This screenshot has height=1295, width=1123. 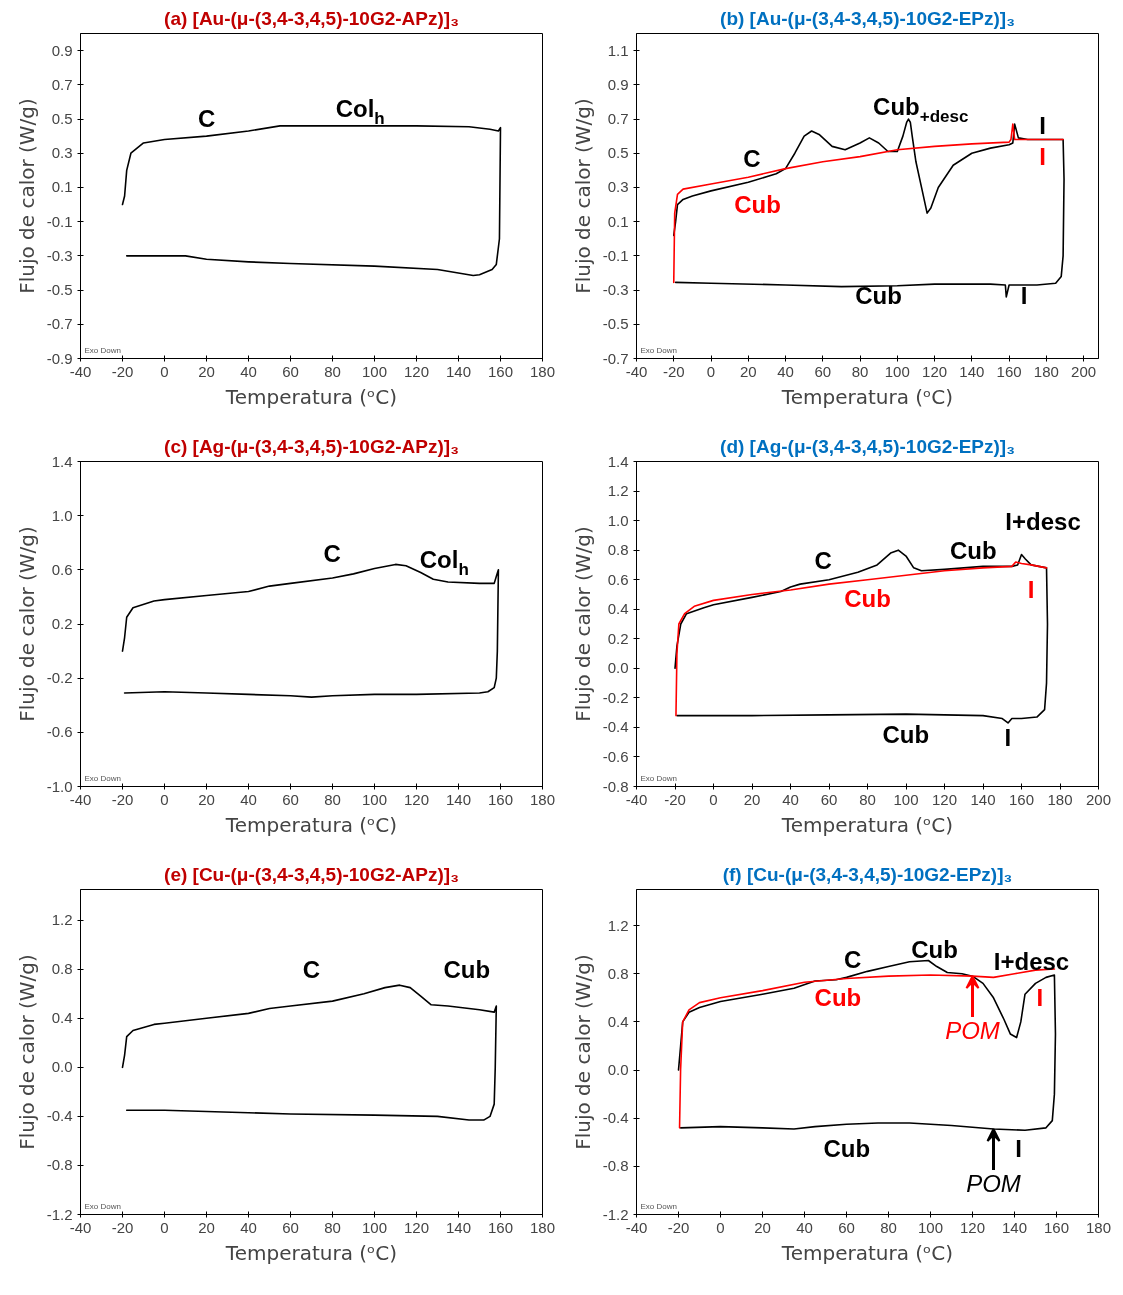 I want to click on x-tick-label: 200, so click(x=1098, y=799).